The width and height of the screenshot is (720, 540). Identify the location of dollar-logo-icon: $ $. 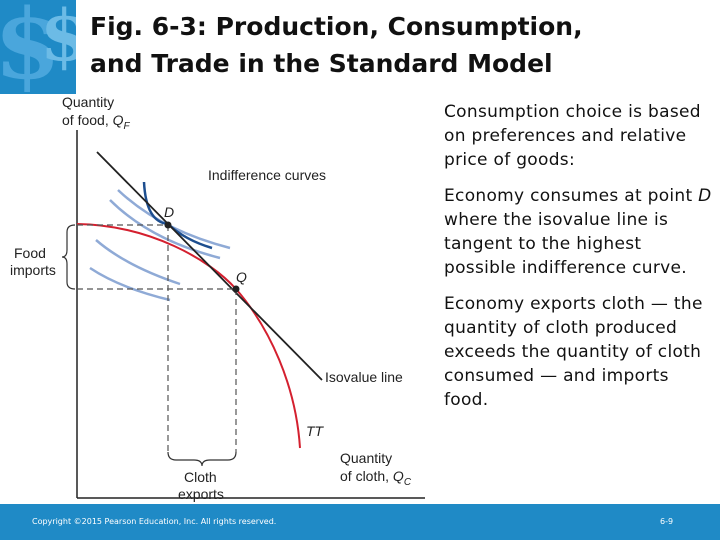
(38, 47).